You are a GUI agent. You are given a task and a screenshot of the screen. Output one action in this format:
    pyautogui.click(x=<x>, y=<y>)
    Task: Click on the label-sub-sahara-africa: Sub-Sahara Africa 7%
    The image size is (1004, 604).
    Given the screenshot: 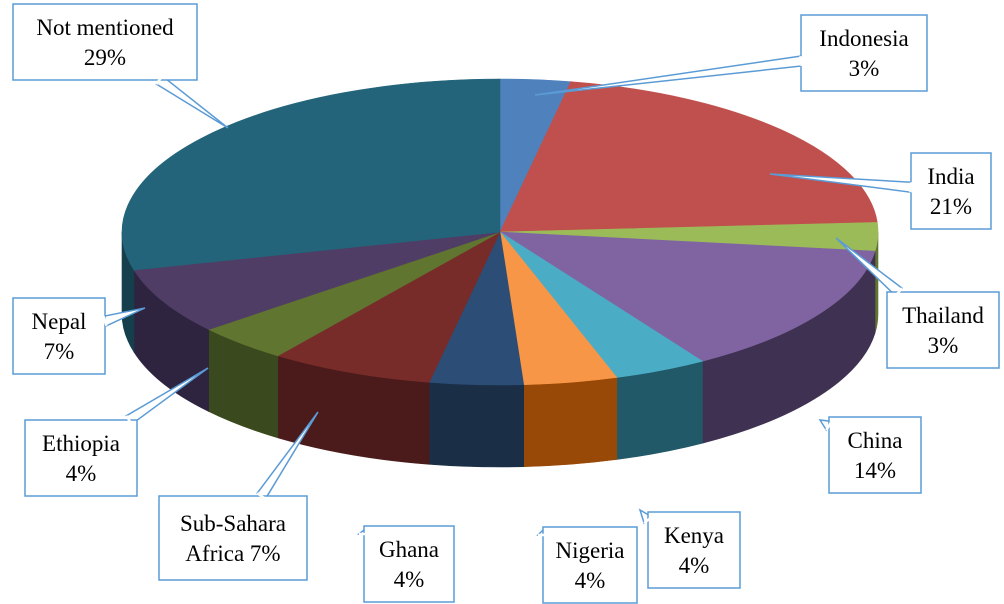 What is the action you would take?
    pyautogui.click(x=233, y=538)
    